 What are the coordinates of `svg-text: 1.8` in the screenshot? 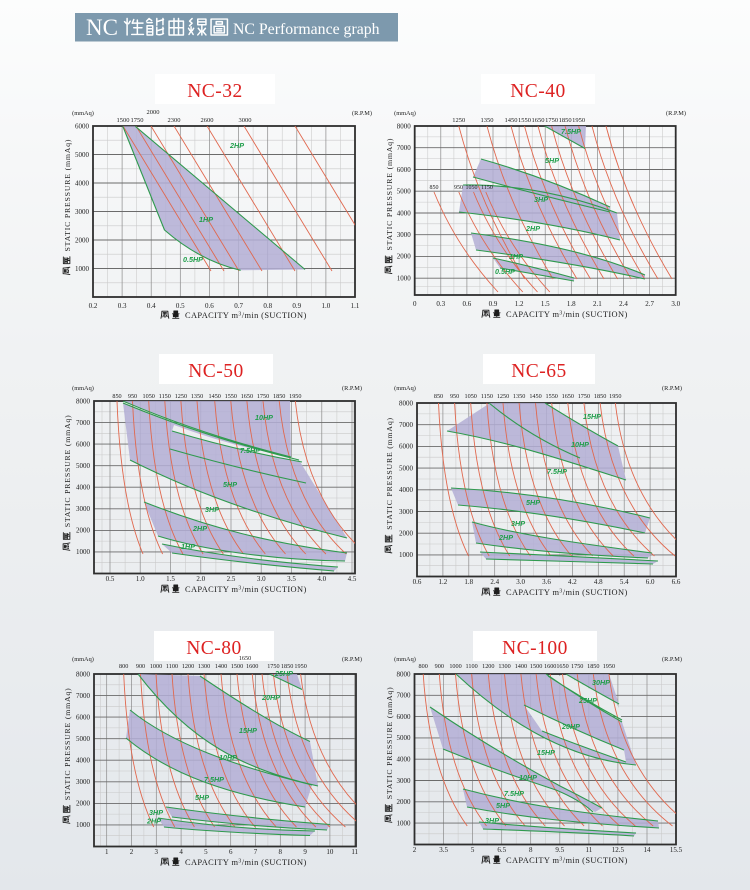 It's located at (571, 304).